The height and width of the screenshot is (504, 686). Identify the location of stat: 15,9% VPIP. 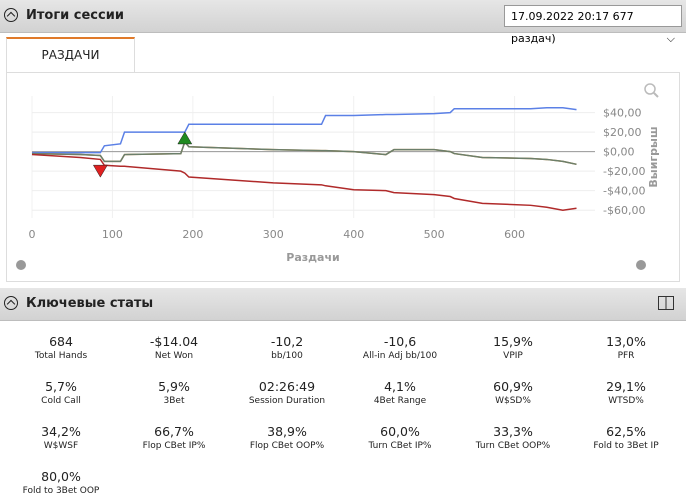
(513, 347).